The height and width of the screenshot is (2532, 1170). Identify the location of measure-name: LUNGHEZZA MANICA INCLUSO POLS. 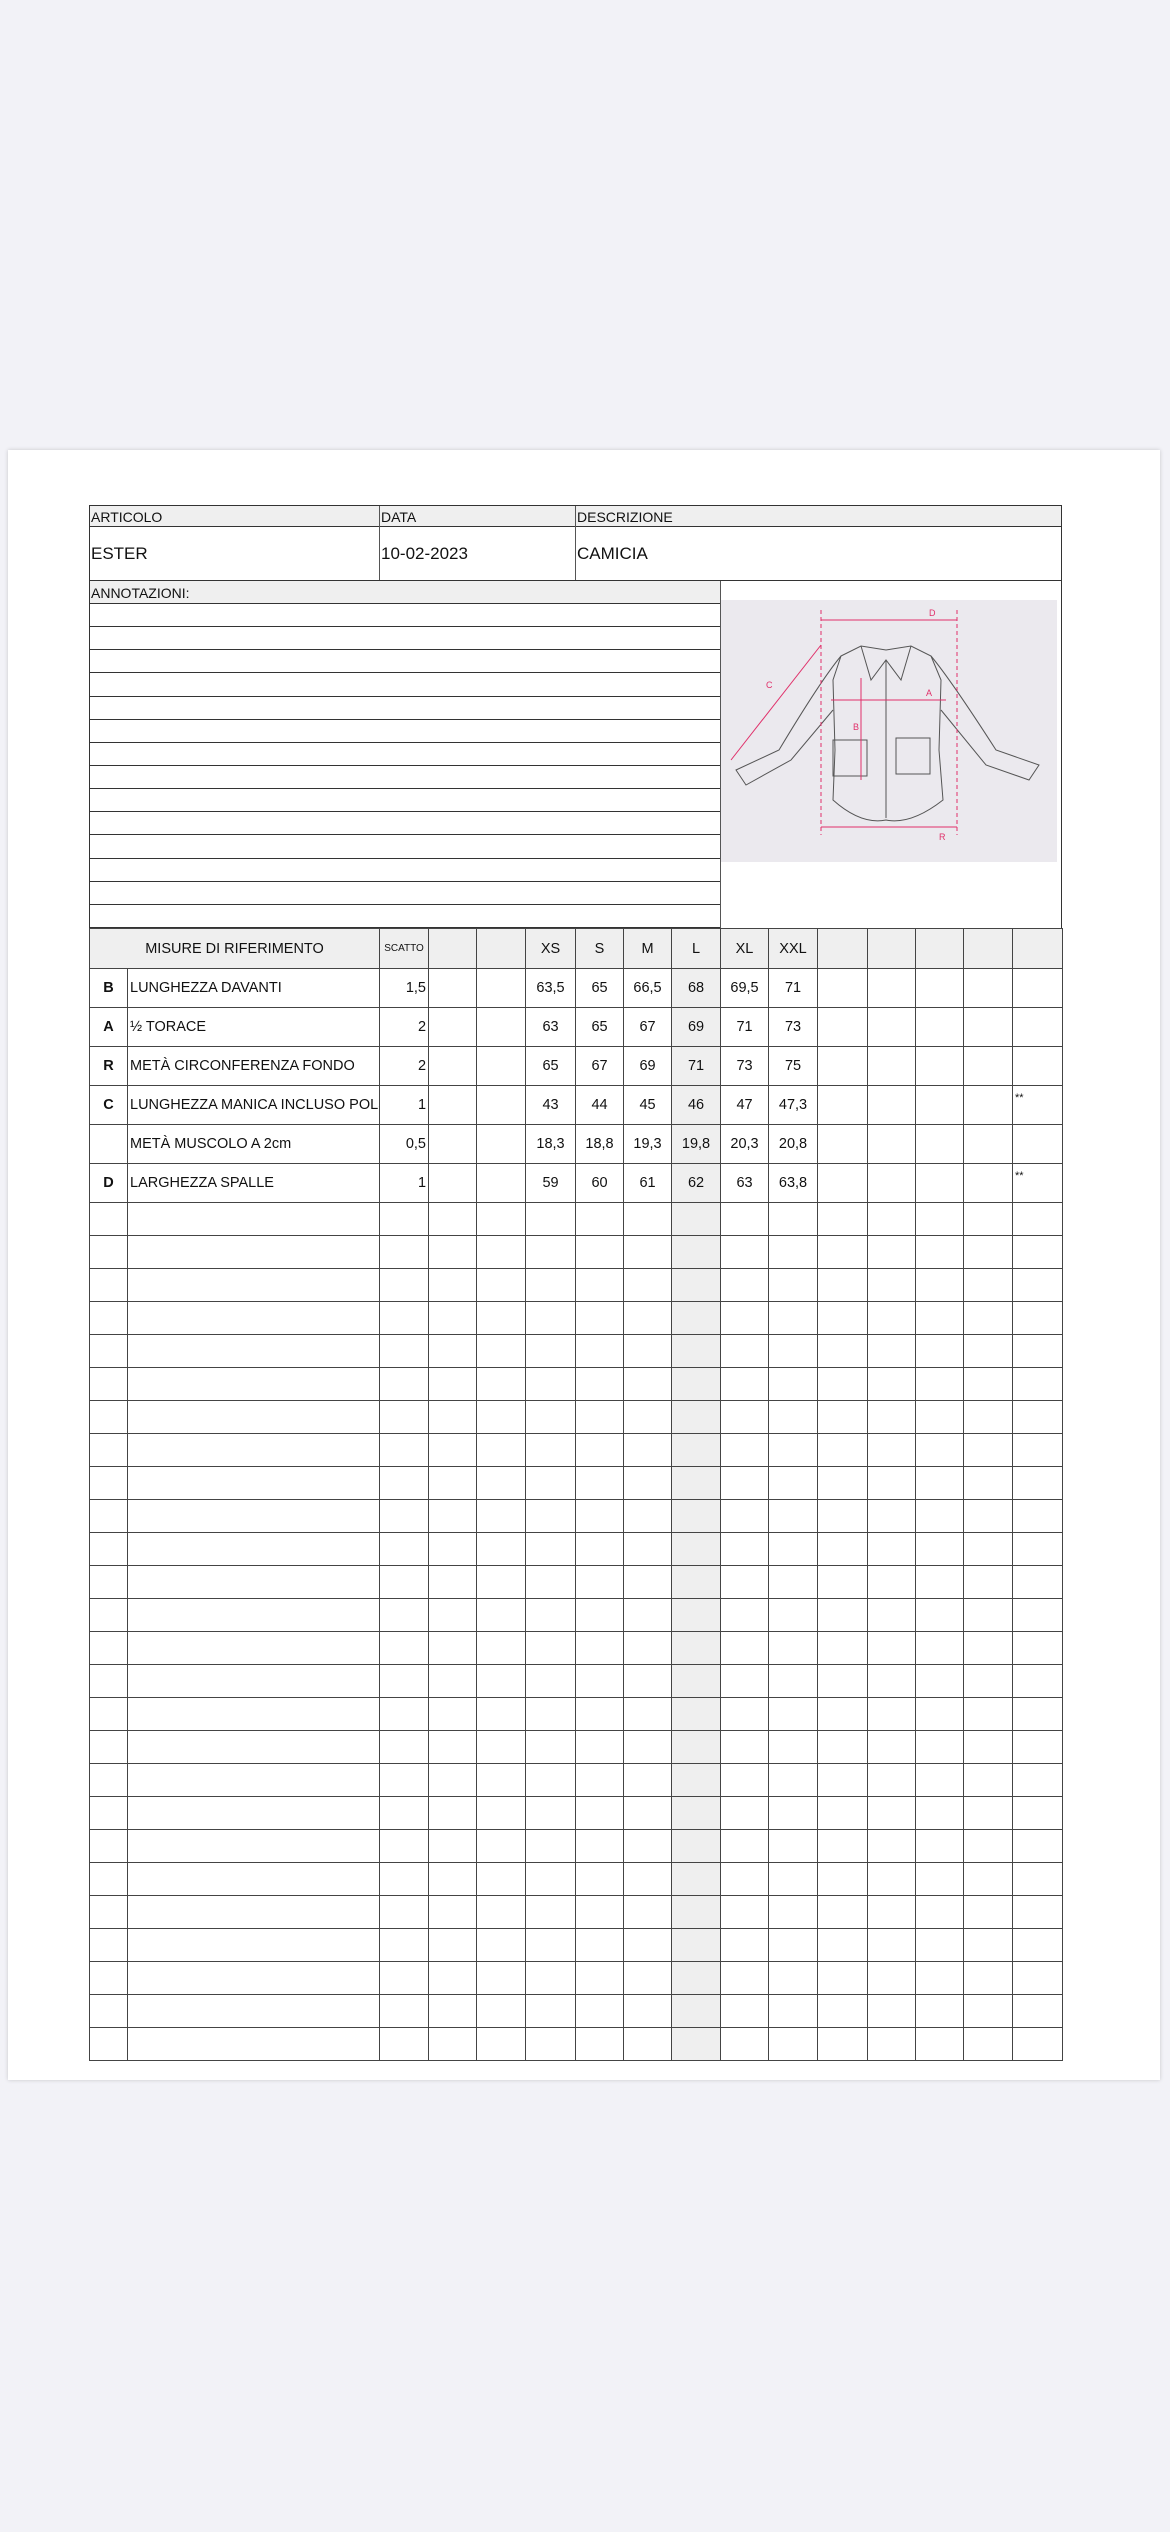
(253, 1105).